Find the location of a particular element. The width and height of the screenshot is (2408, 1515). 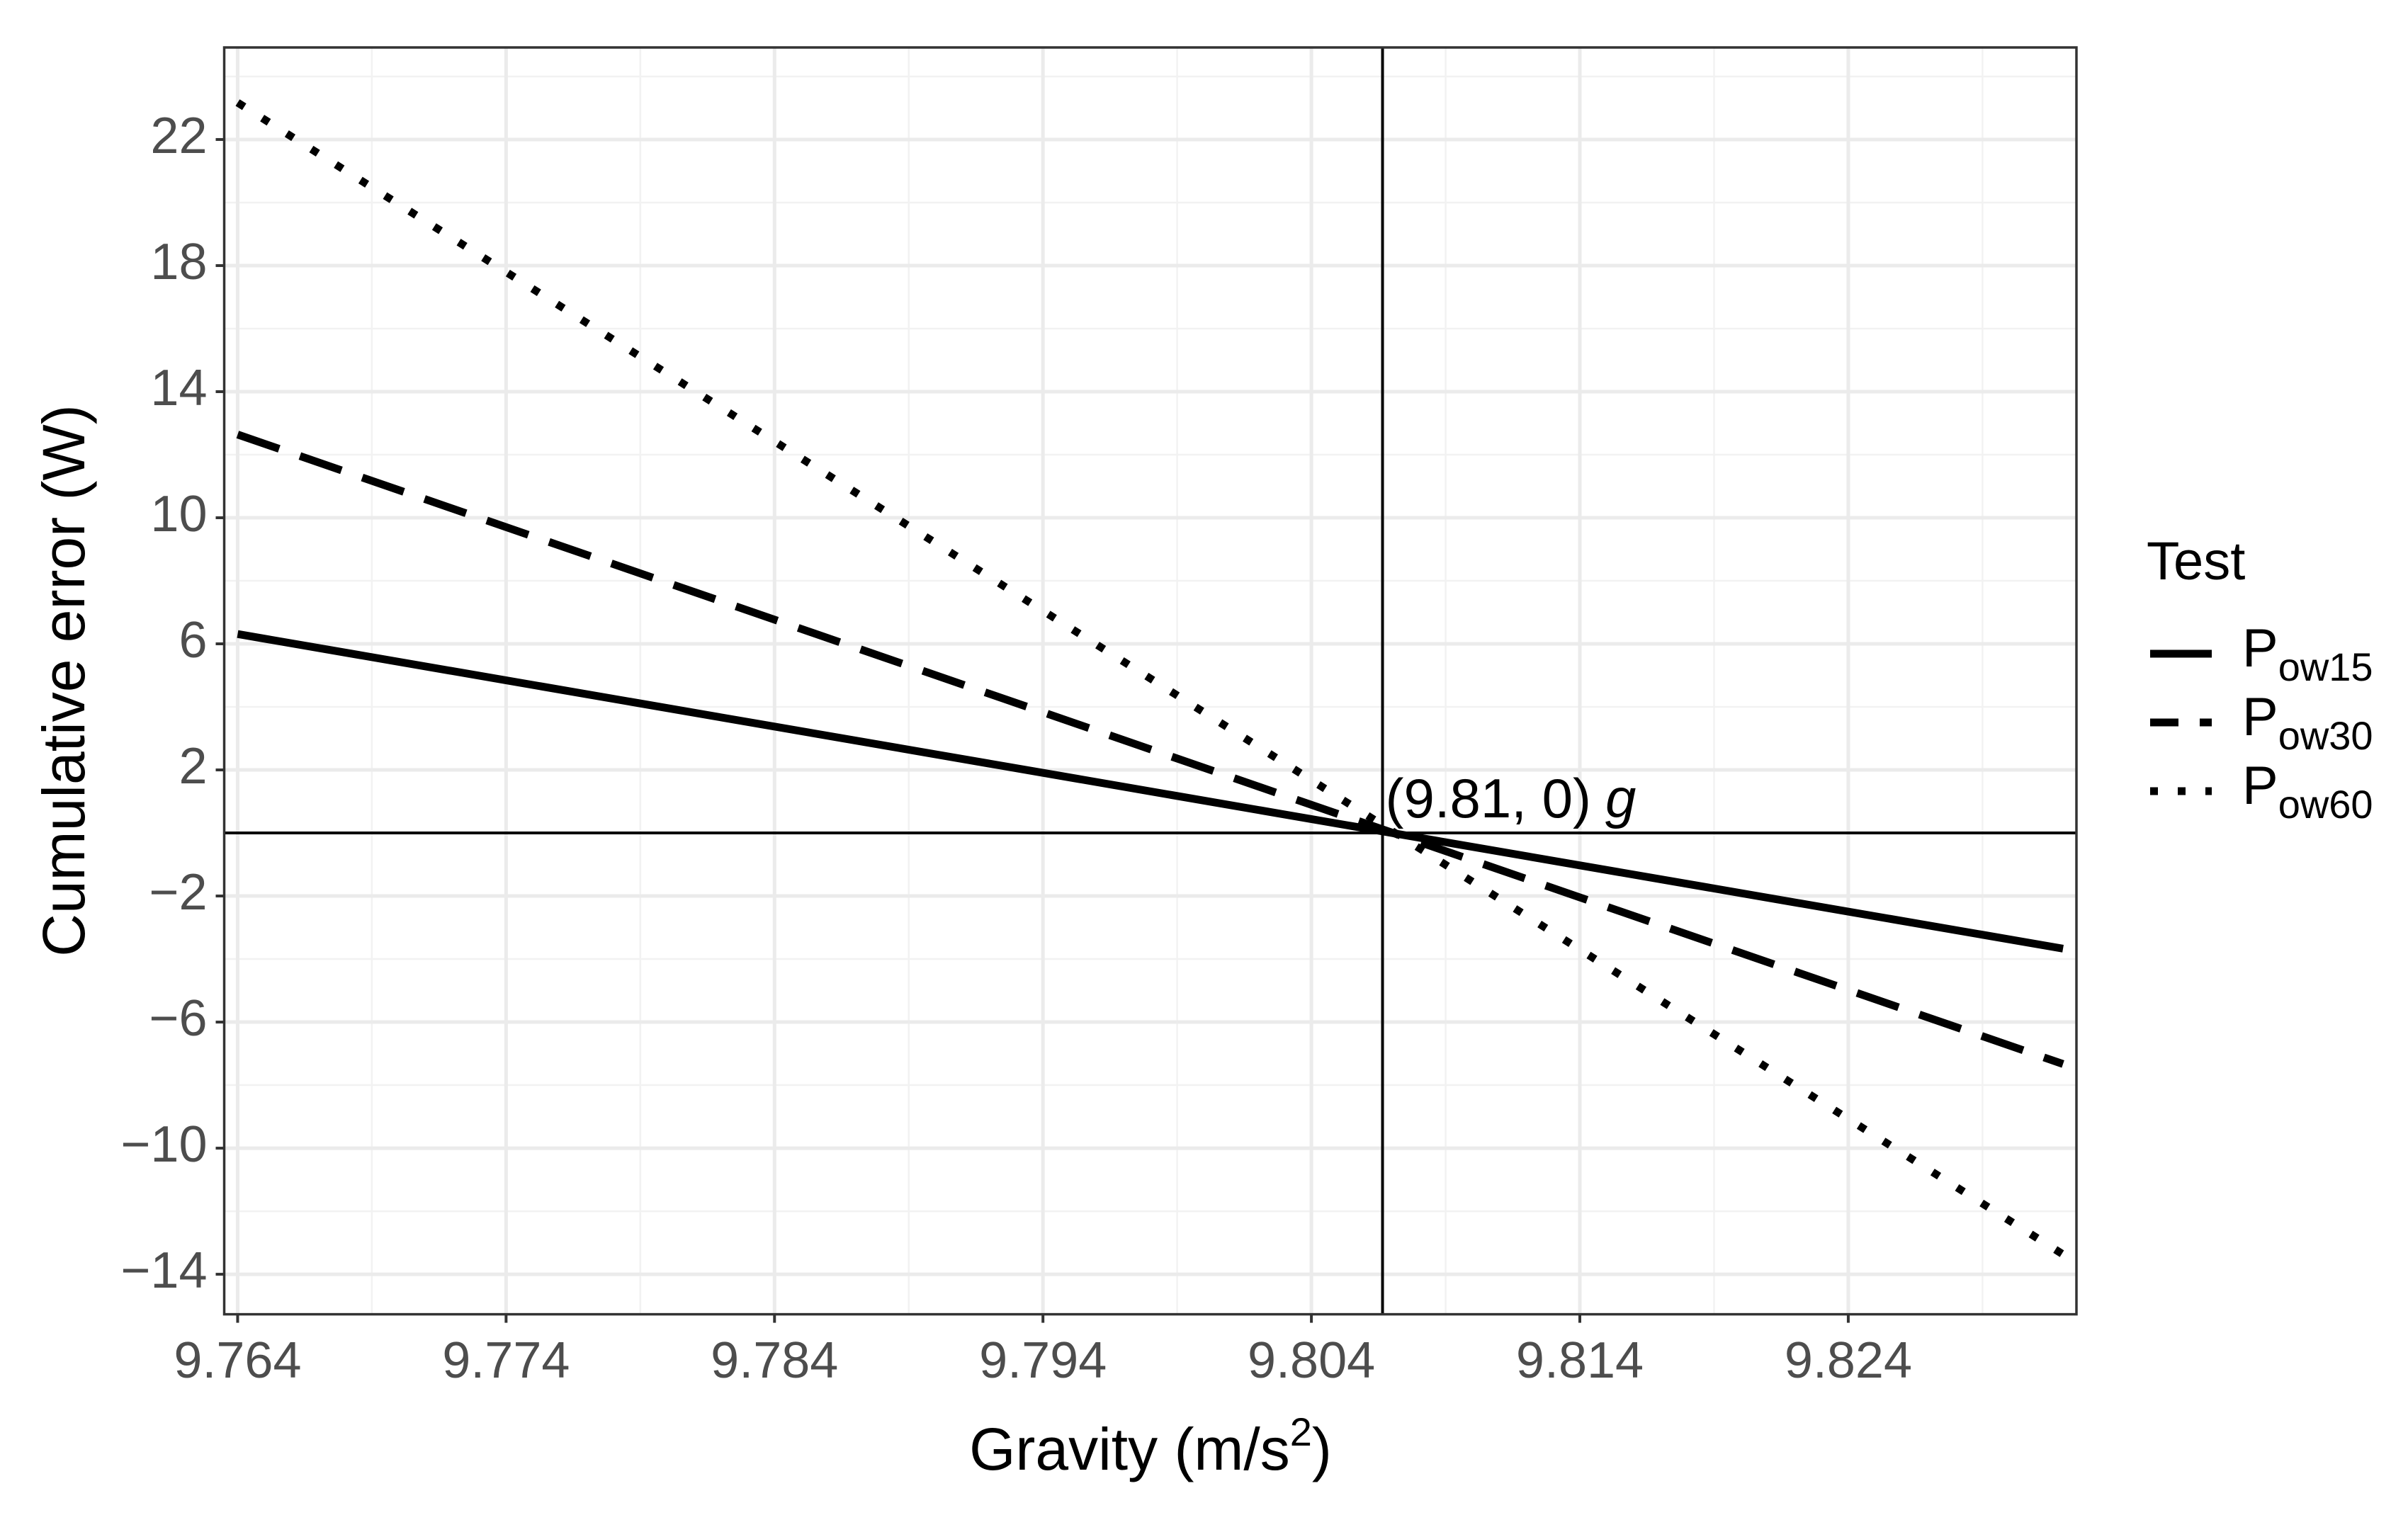

y-tick-label: −2 is located at coordinates (178, 892).